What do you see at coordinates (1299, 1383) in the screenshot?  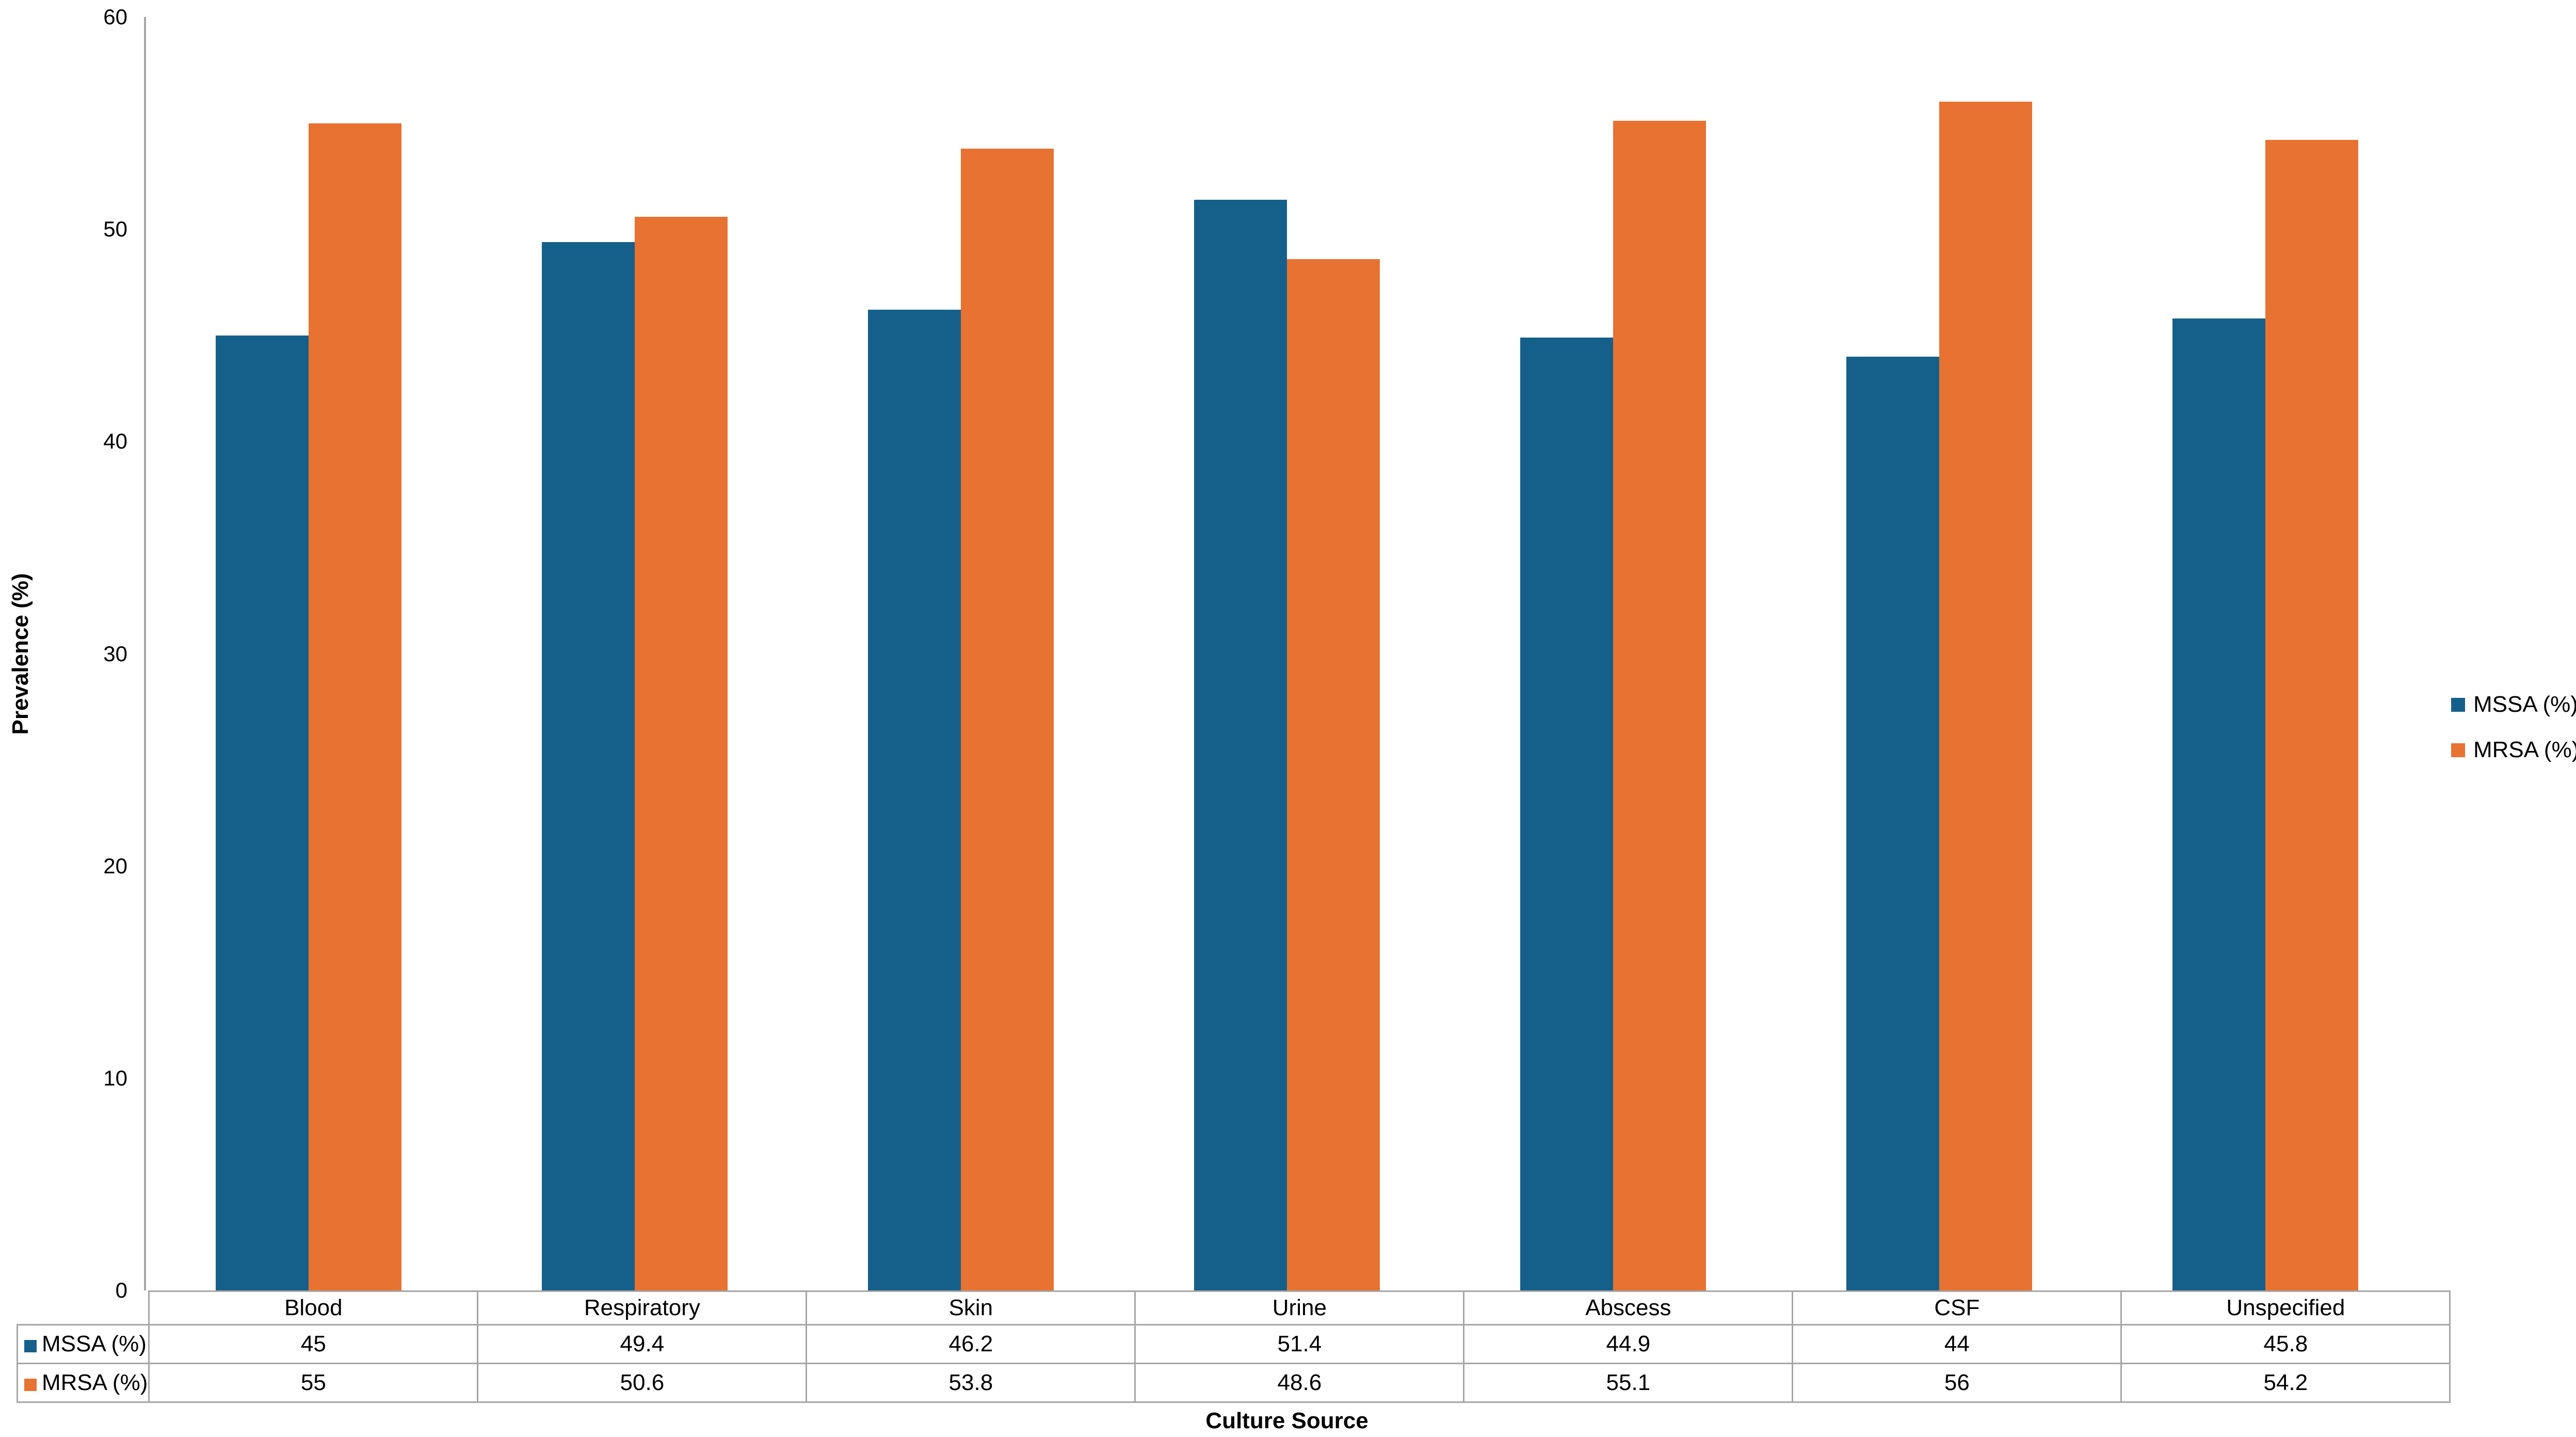 I see `value-cell: 48.6` at bounding box center [1299, 1383].